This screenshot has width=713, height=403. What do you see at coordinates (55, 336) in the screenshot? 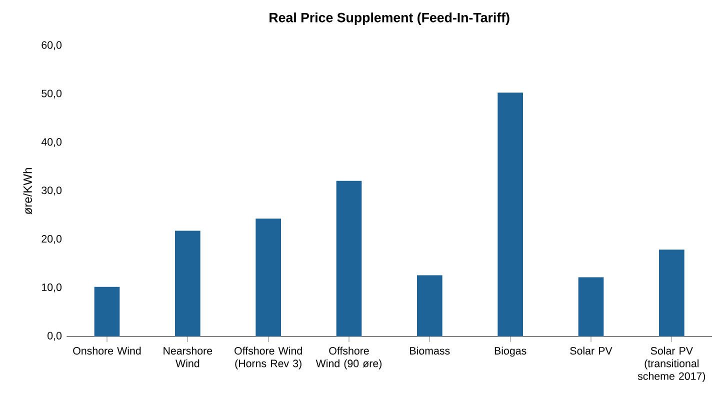
I see `y-tick-label: 0,0` at bounding box center [55, 336].